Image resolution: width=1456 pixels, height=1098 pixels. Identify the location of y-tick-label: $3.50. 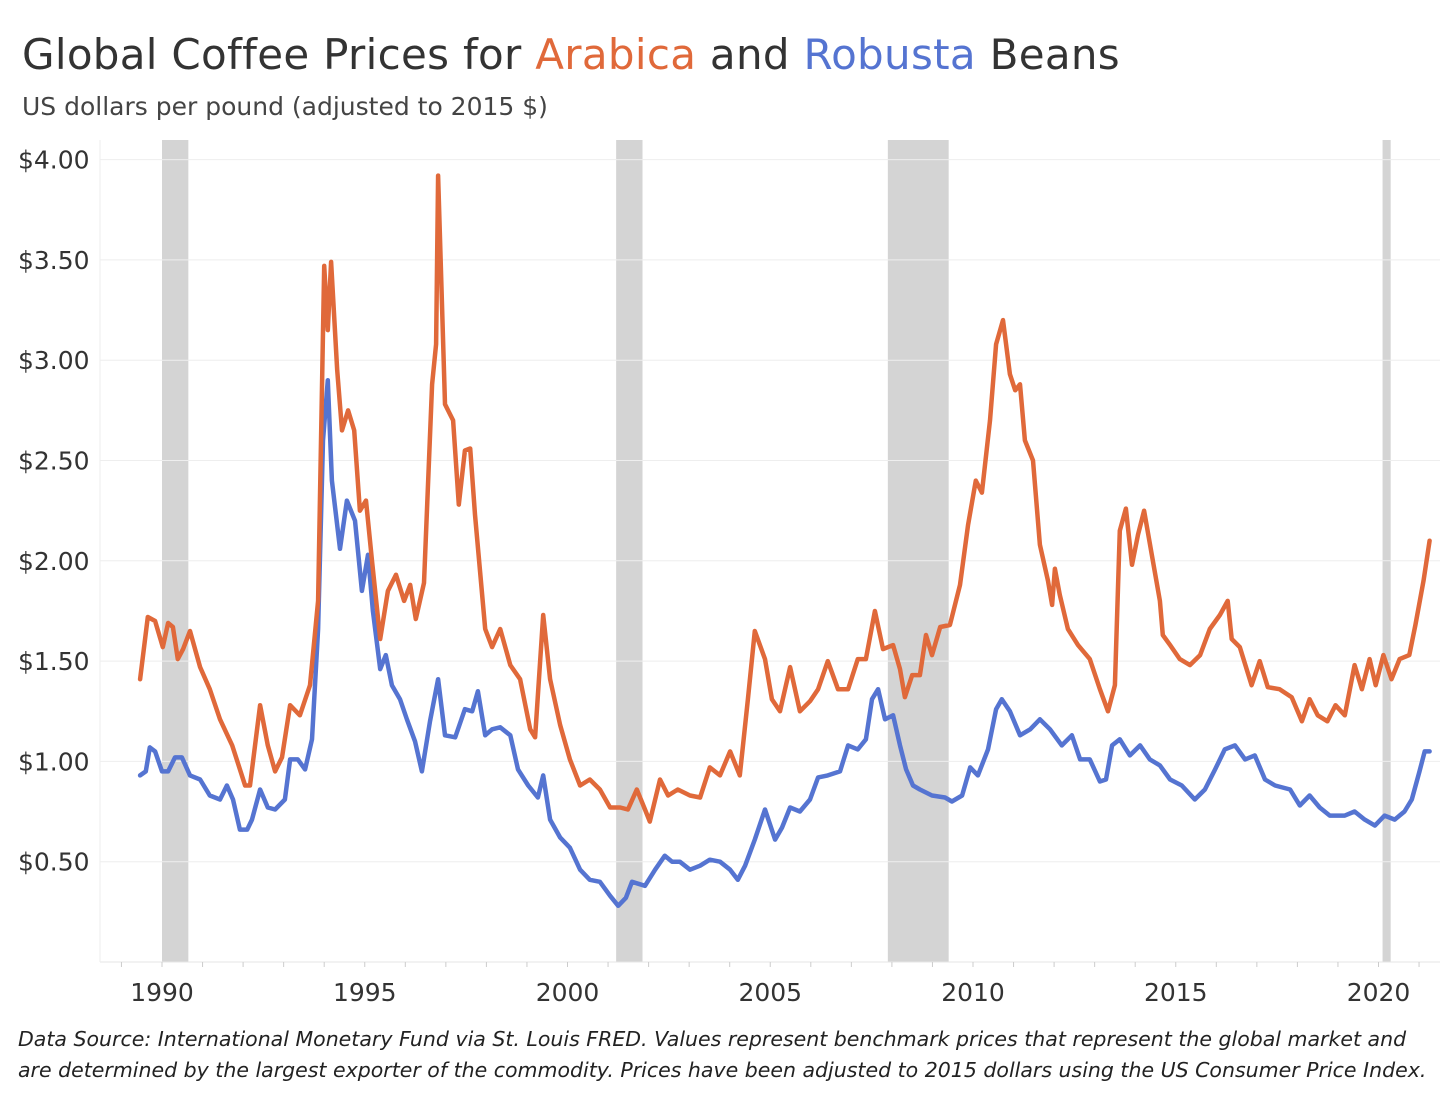
(54, 260).